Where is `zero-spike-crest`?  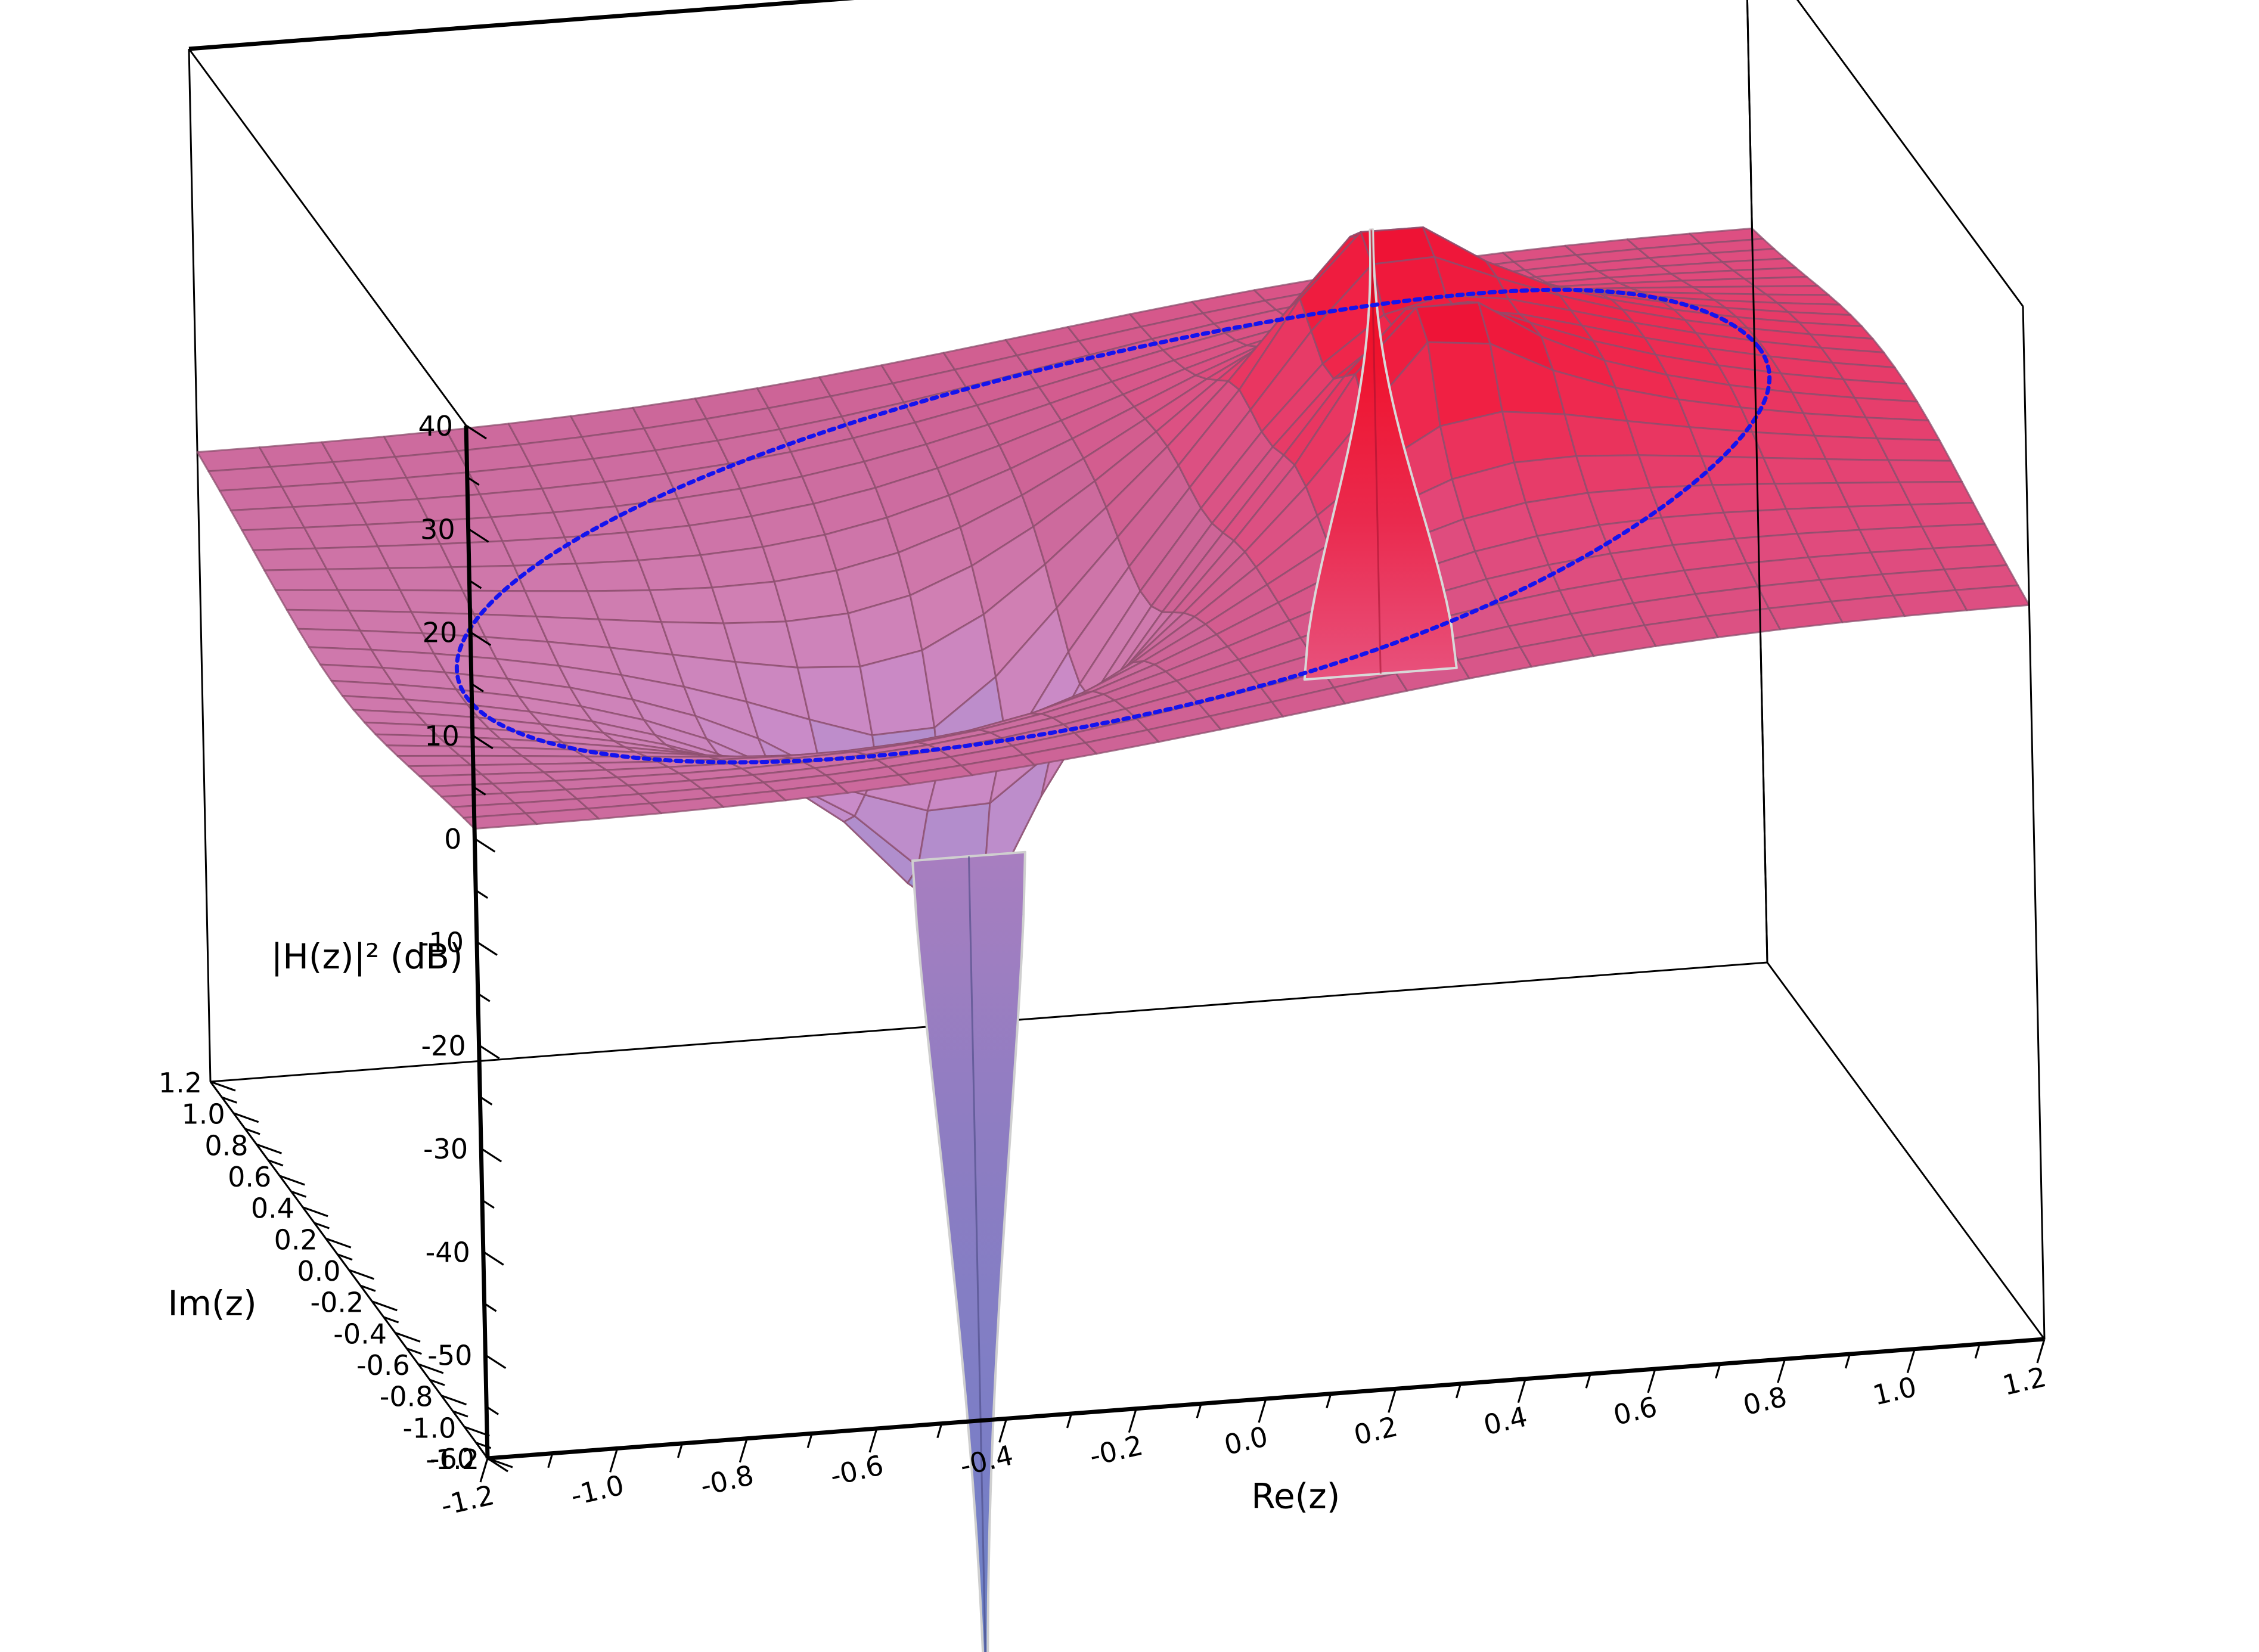
zero-spike-crest is located at coordinates (977, 1254).